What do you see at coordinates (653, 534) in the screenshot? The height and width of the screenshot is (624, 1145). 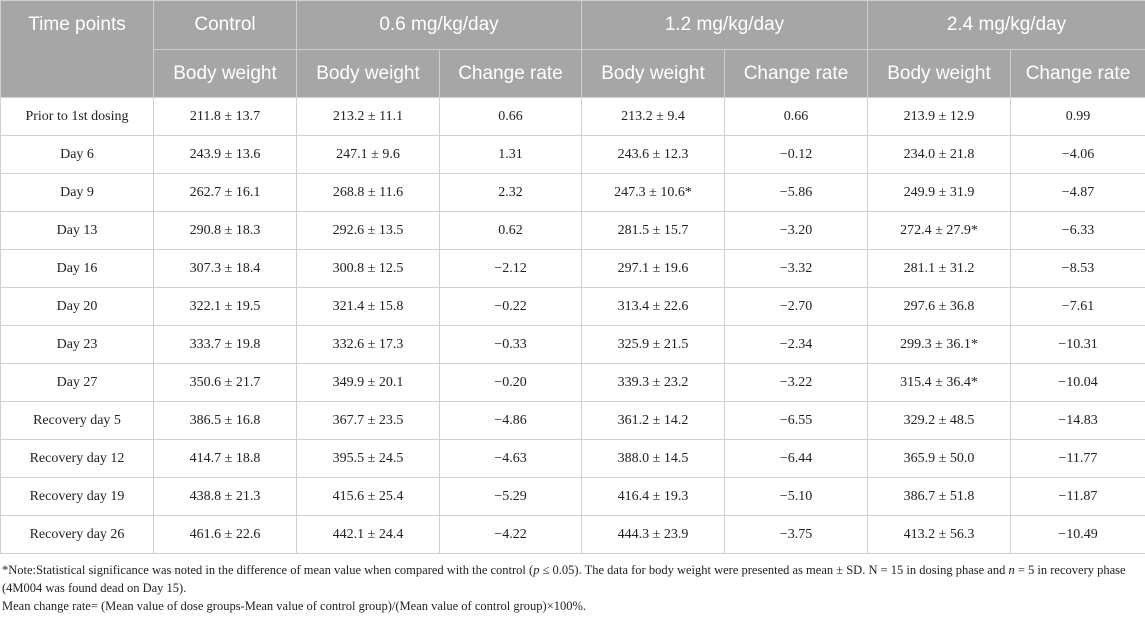 I see `cell-dose-1-2-body-weight: 444.3 ± 23.9` at bounding box center [653, 534].